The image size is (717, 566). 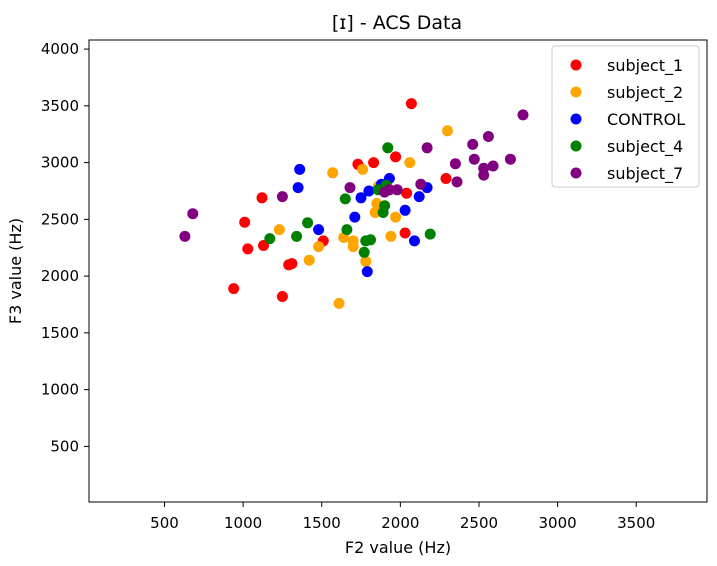 I want to click on x-tick-label: 1000, so click(x=243, y=523).